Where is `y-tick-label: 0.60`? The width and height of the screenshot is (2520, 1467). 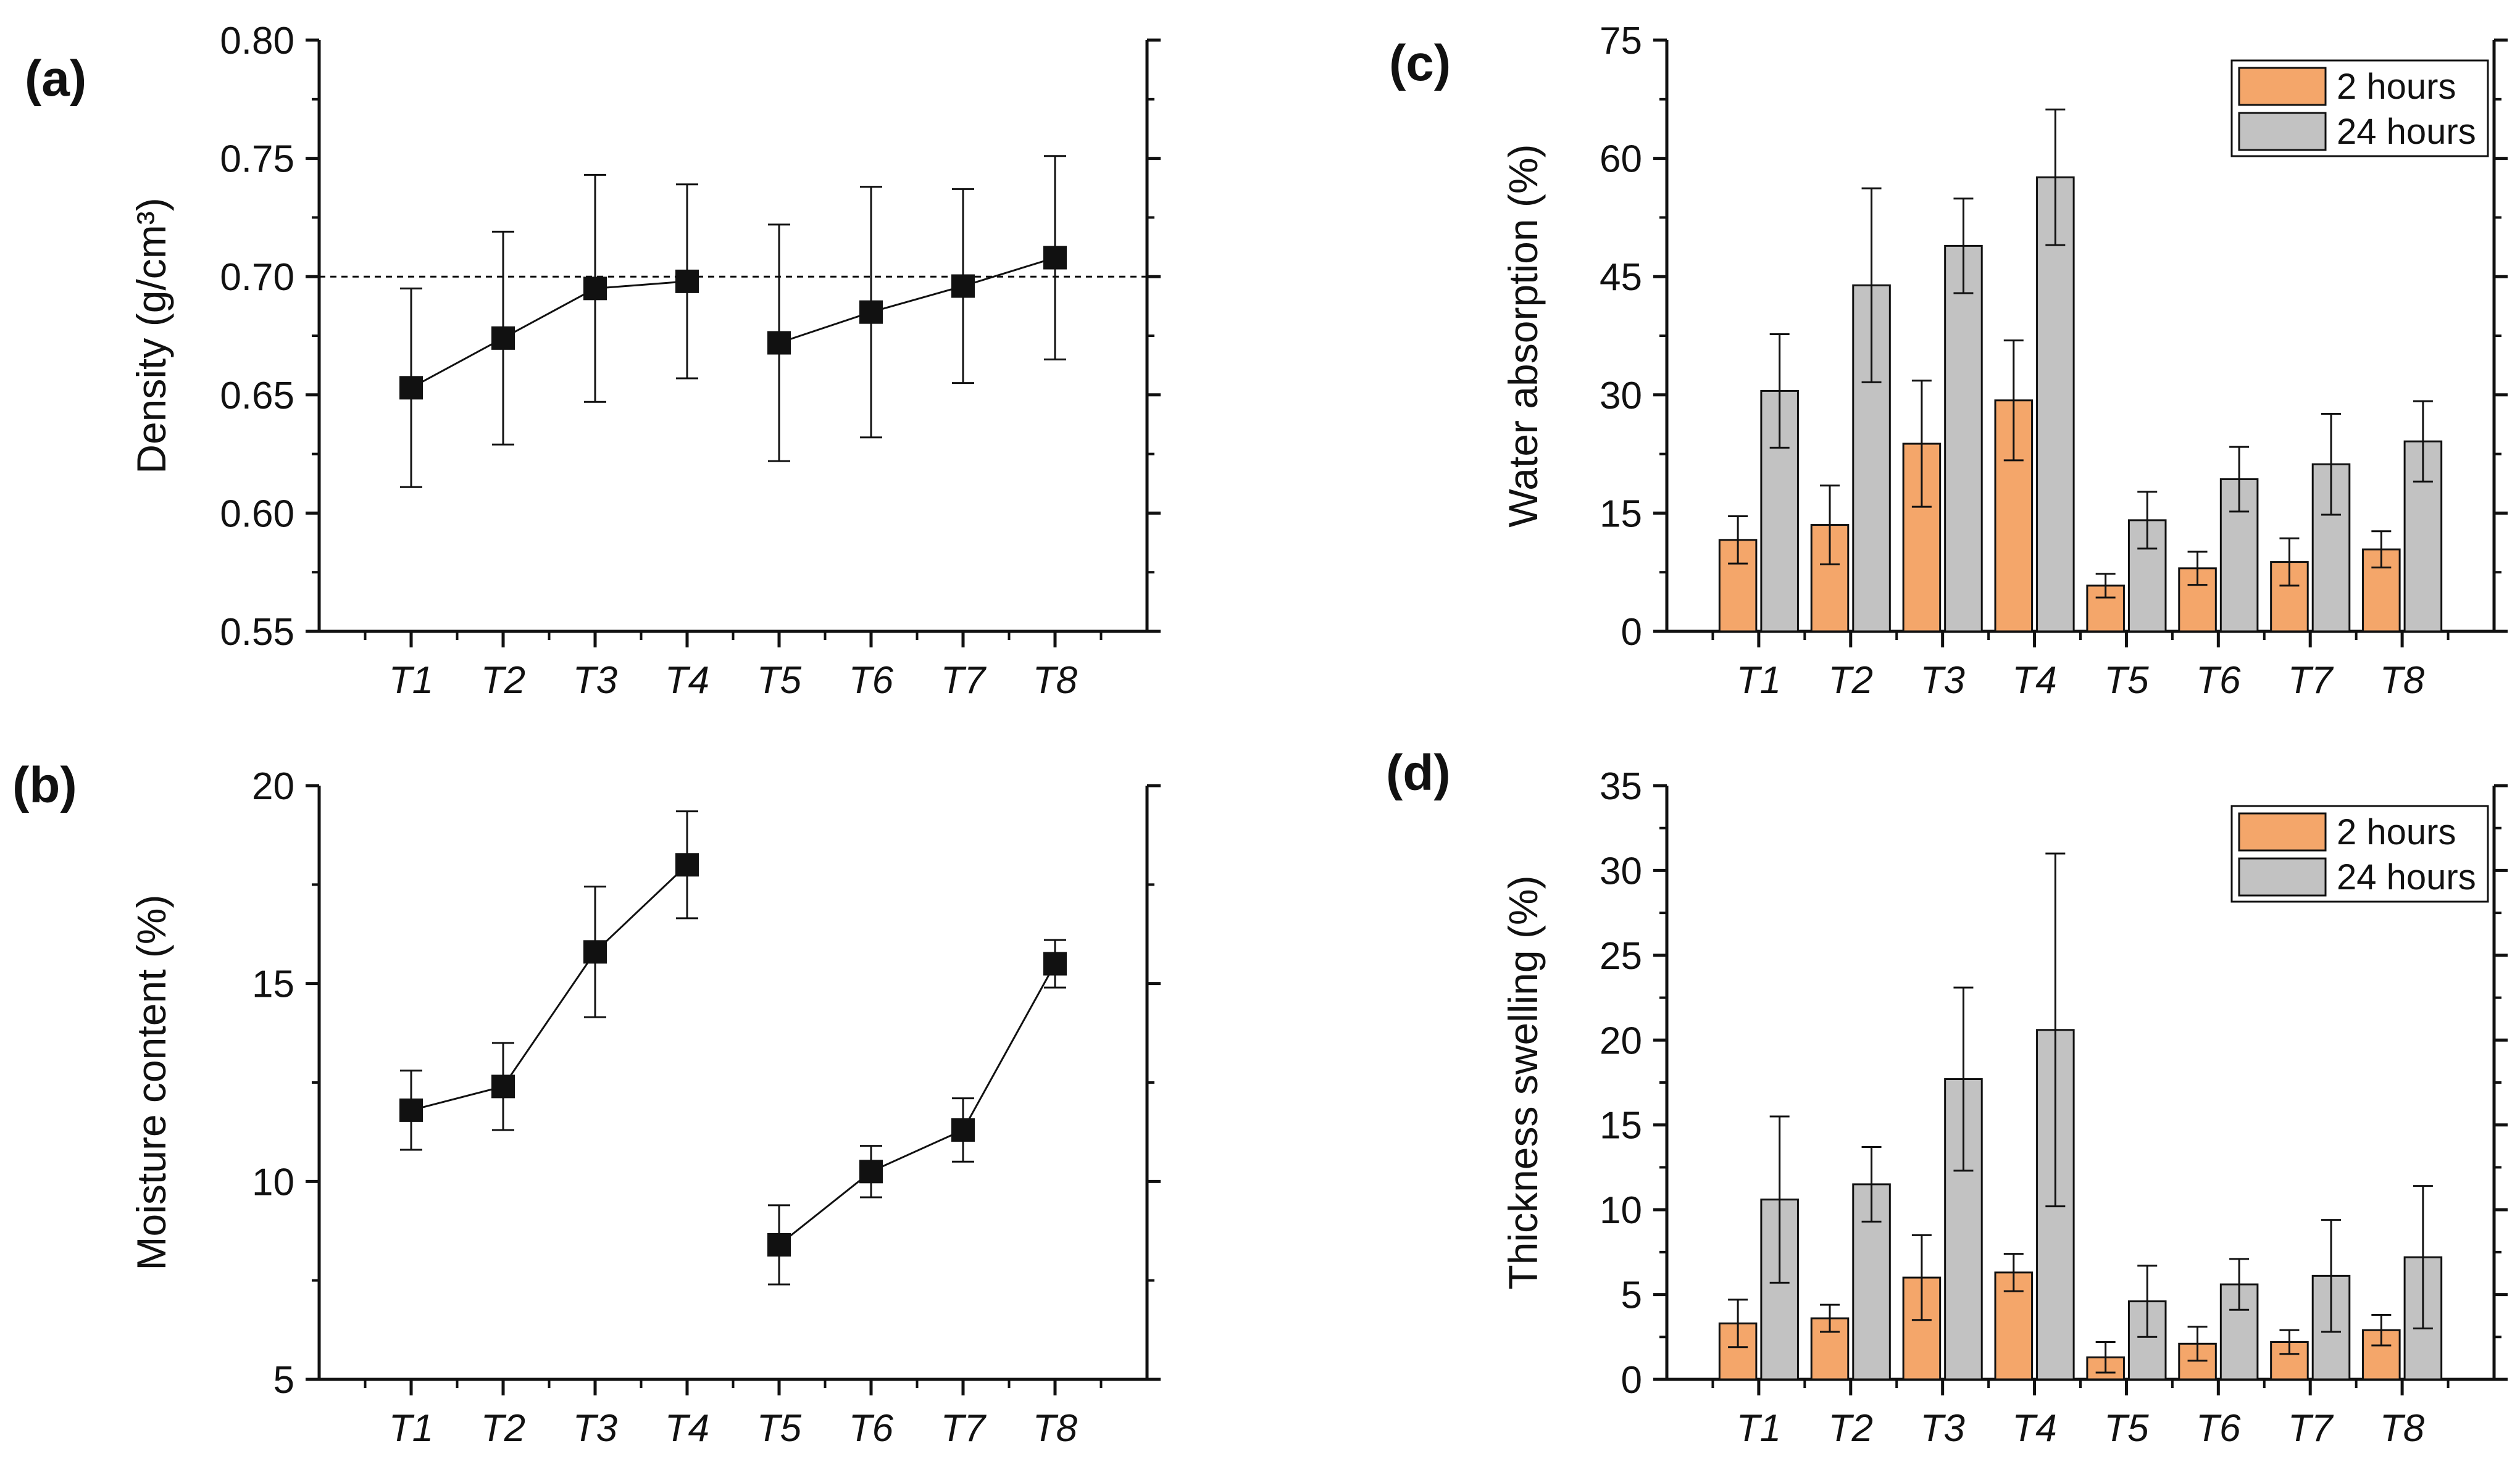
y-tick-label: 0.60 is located at coordinates (257, 513).